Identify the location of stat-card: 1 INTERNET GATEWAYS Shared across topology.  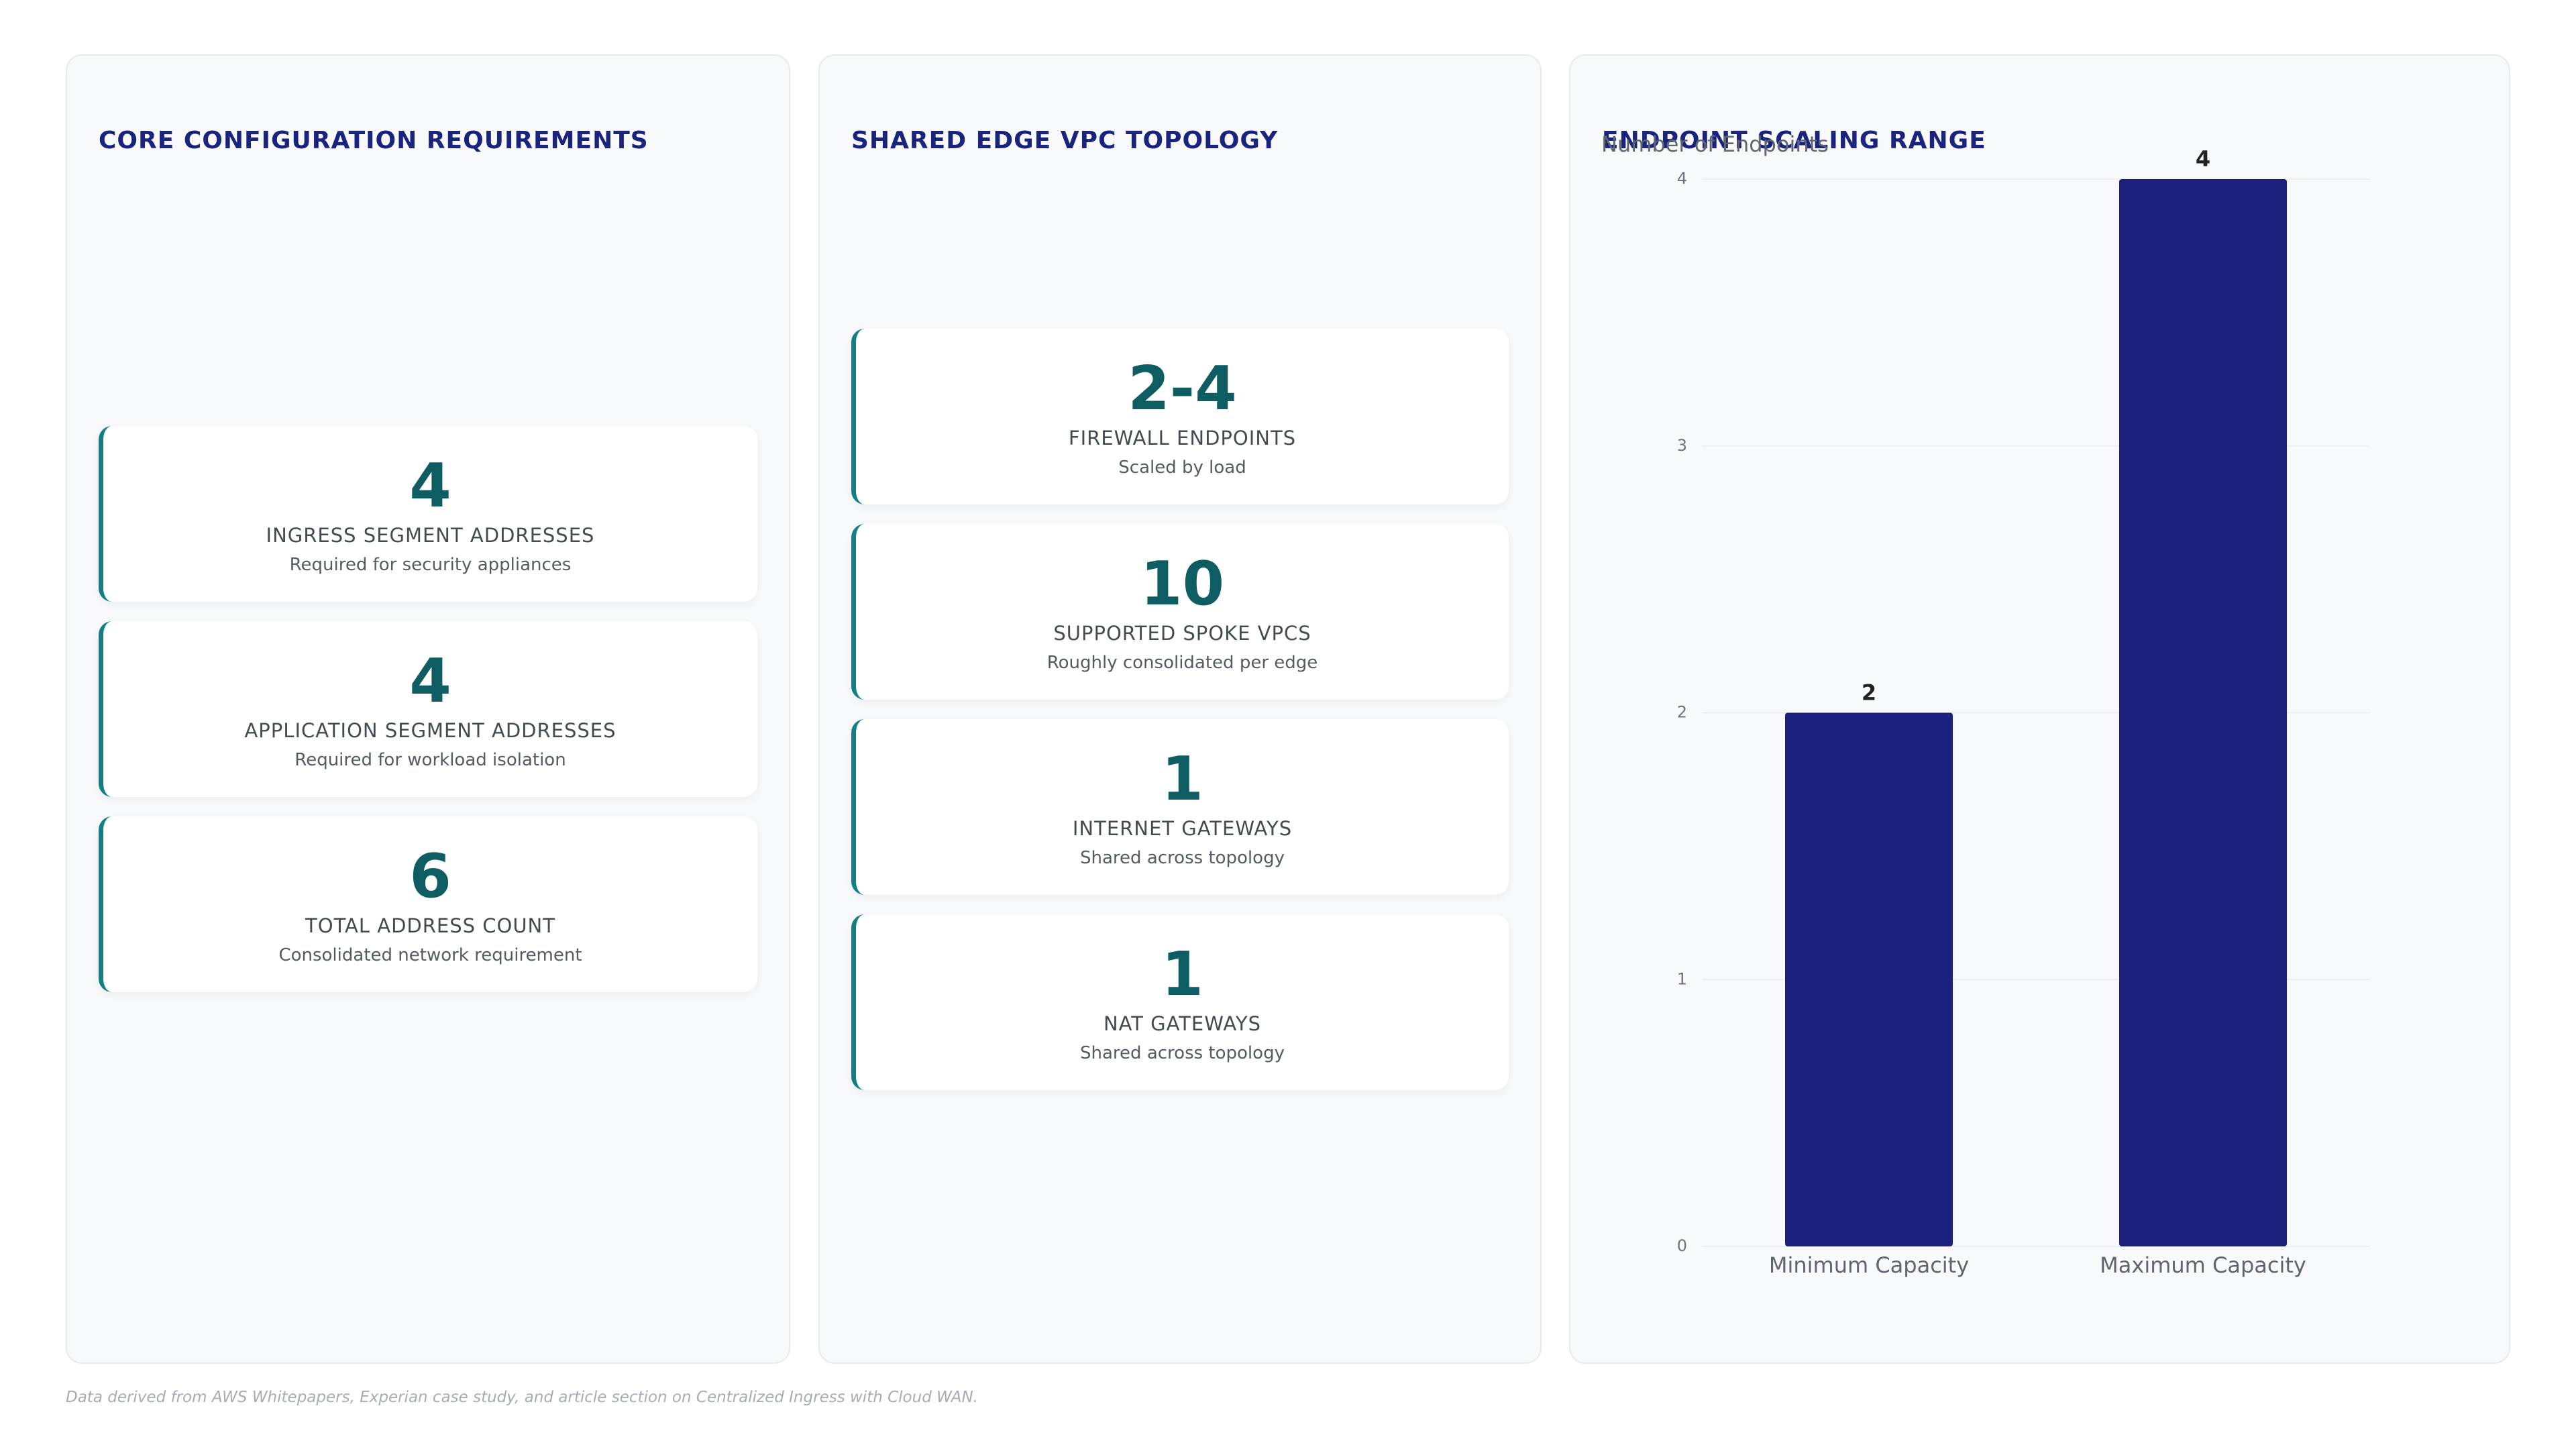
(1180, 806).